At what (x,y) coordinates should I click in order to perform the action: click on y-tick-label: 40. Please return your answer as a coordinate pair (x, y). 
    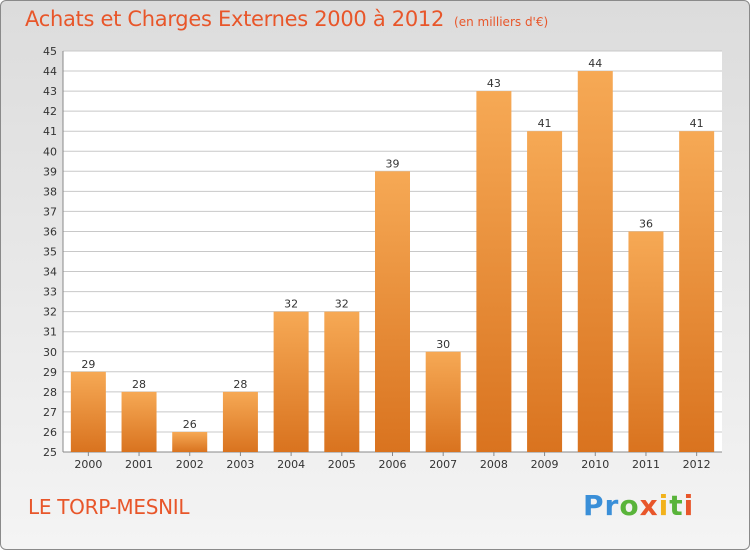
    Looking at the image, I should click on (50, 151).